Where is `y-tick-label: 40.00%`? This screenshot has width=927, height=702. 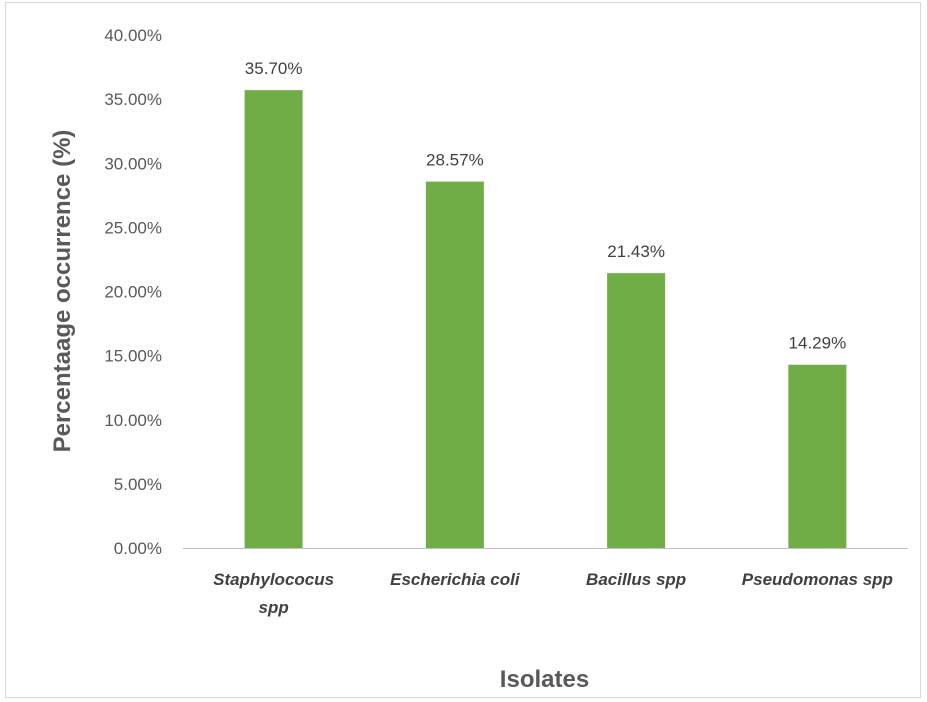
y-tick-label: 40.00% is located at coordinates (133, 35).